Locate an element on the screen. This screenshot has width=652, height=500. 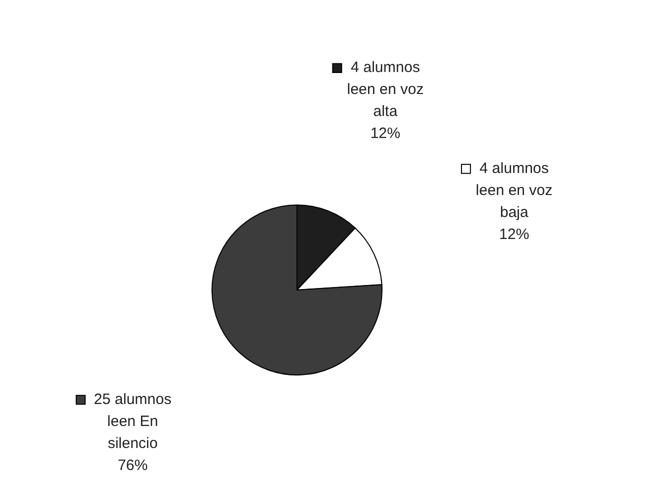
legend-label: 25 alumnos leen En silencio is located at coordinates (133, 421).